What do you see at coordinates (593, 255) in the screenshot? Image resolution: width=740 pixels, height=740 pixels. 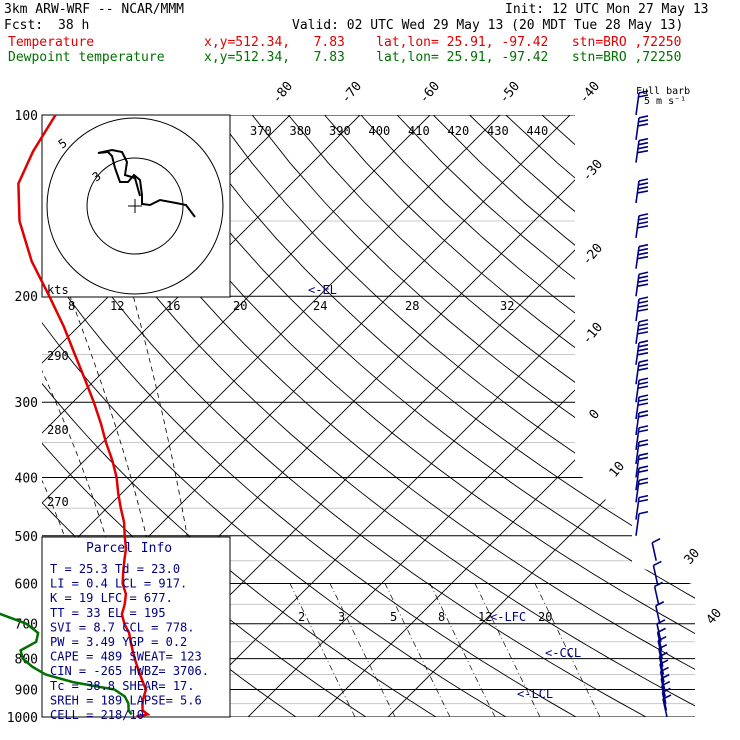 I see `isotherm-right-label: -20` at bounding box center [593, 255].